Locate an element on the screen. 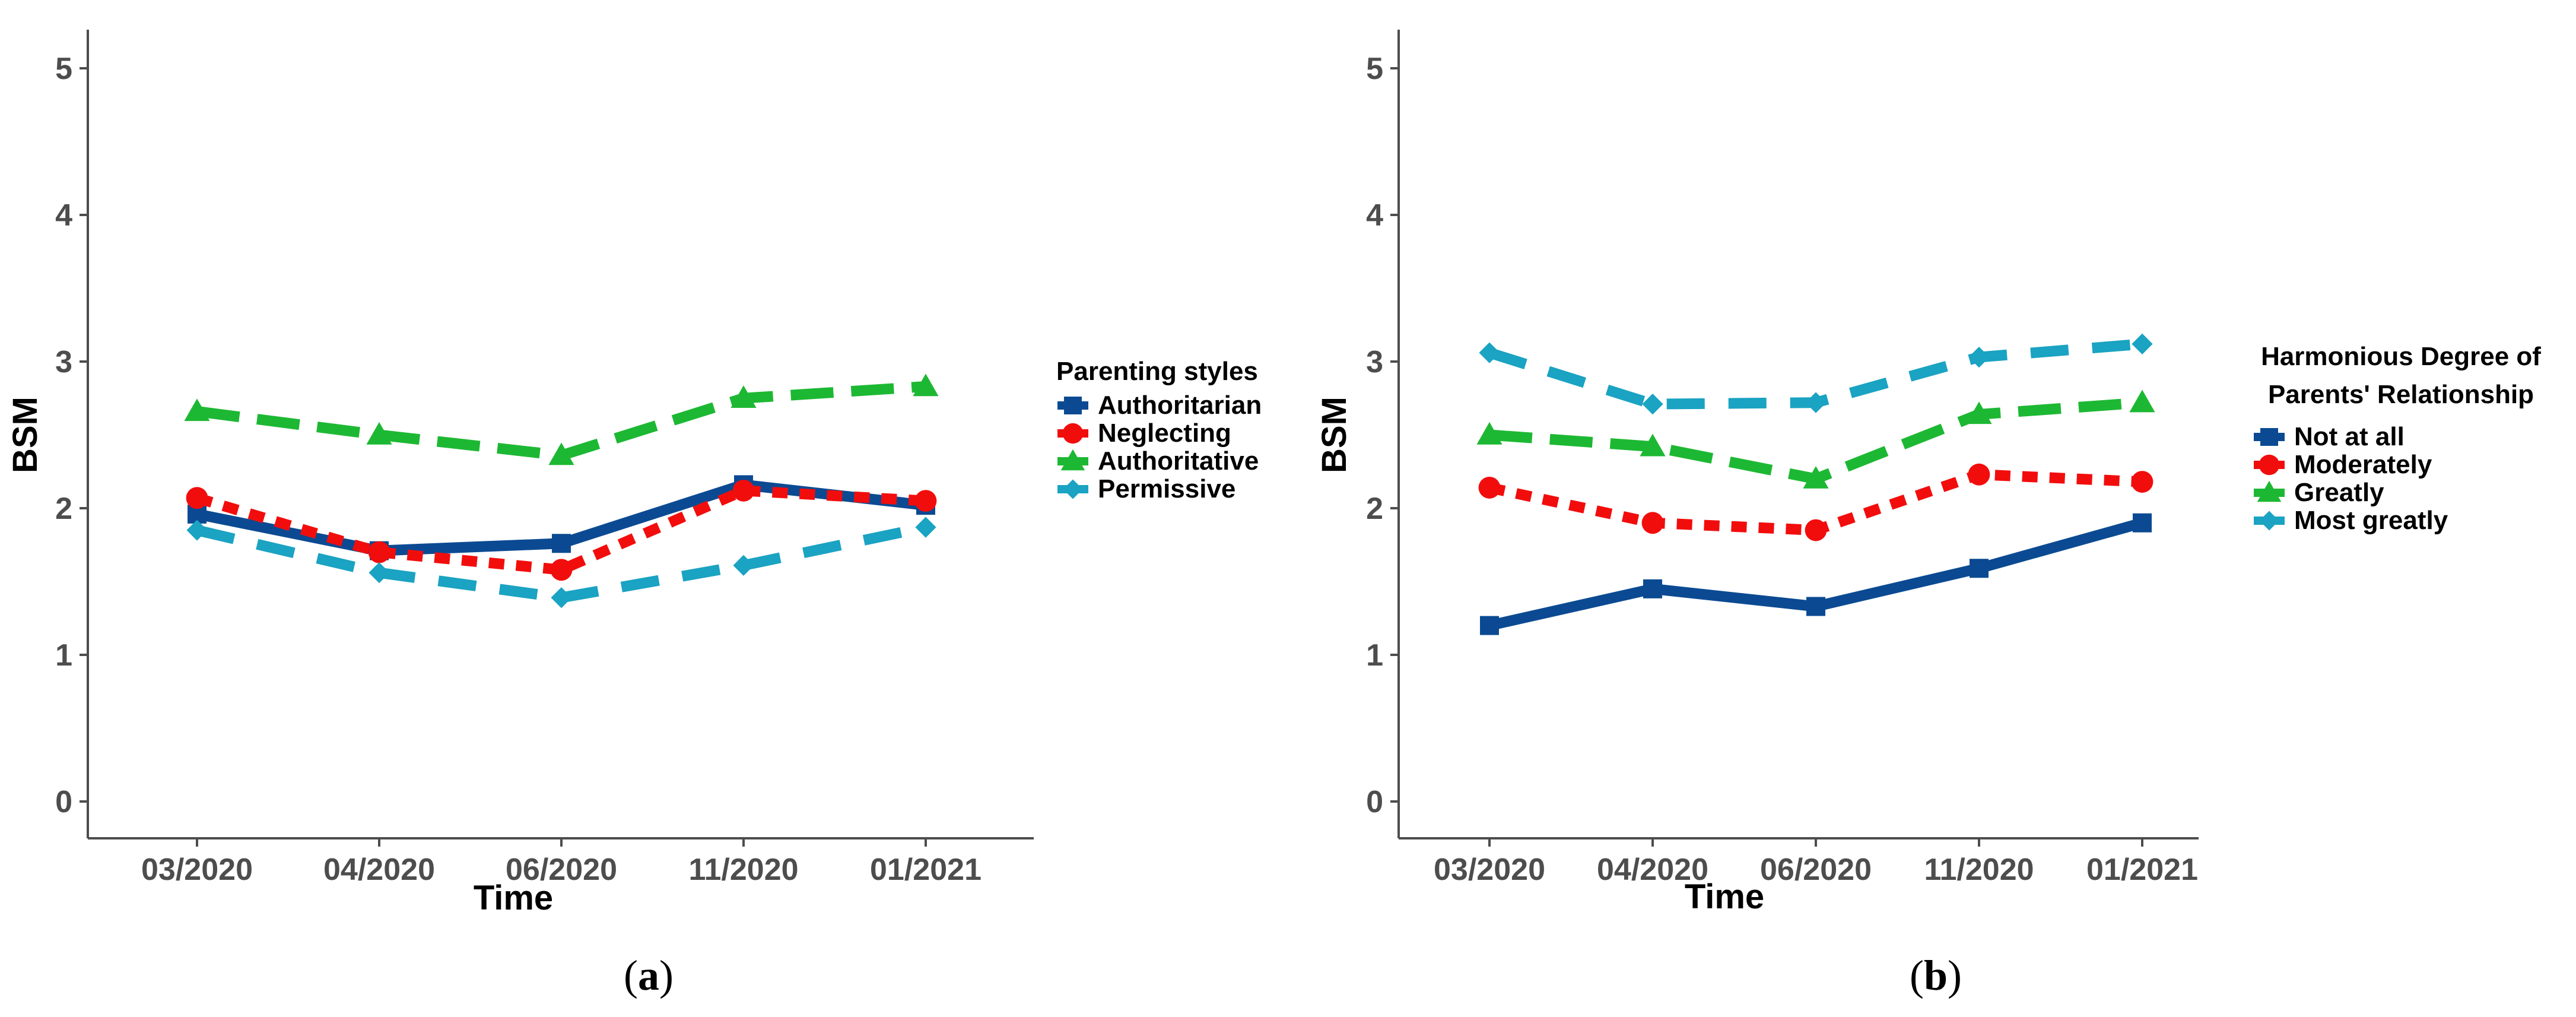 The width and height of the screenshot is (2576, 1017). series-greatly is located at coordinates (1816, 439).